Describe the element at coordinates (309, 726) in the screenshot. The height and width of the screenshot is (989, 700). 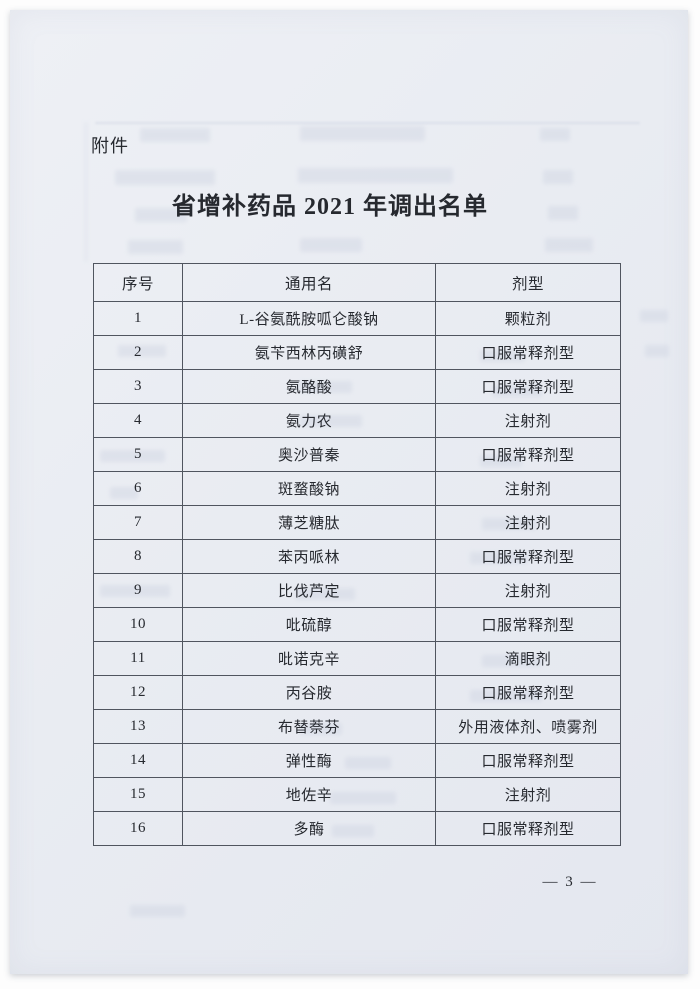
I see `cell-generic-name: 布替萘芬` at that location.